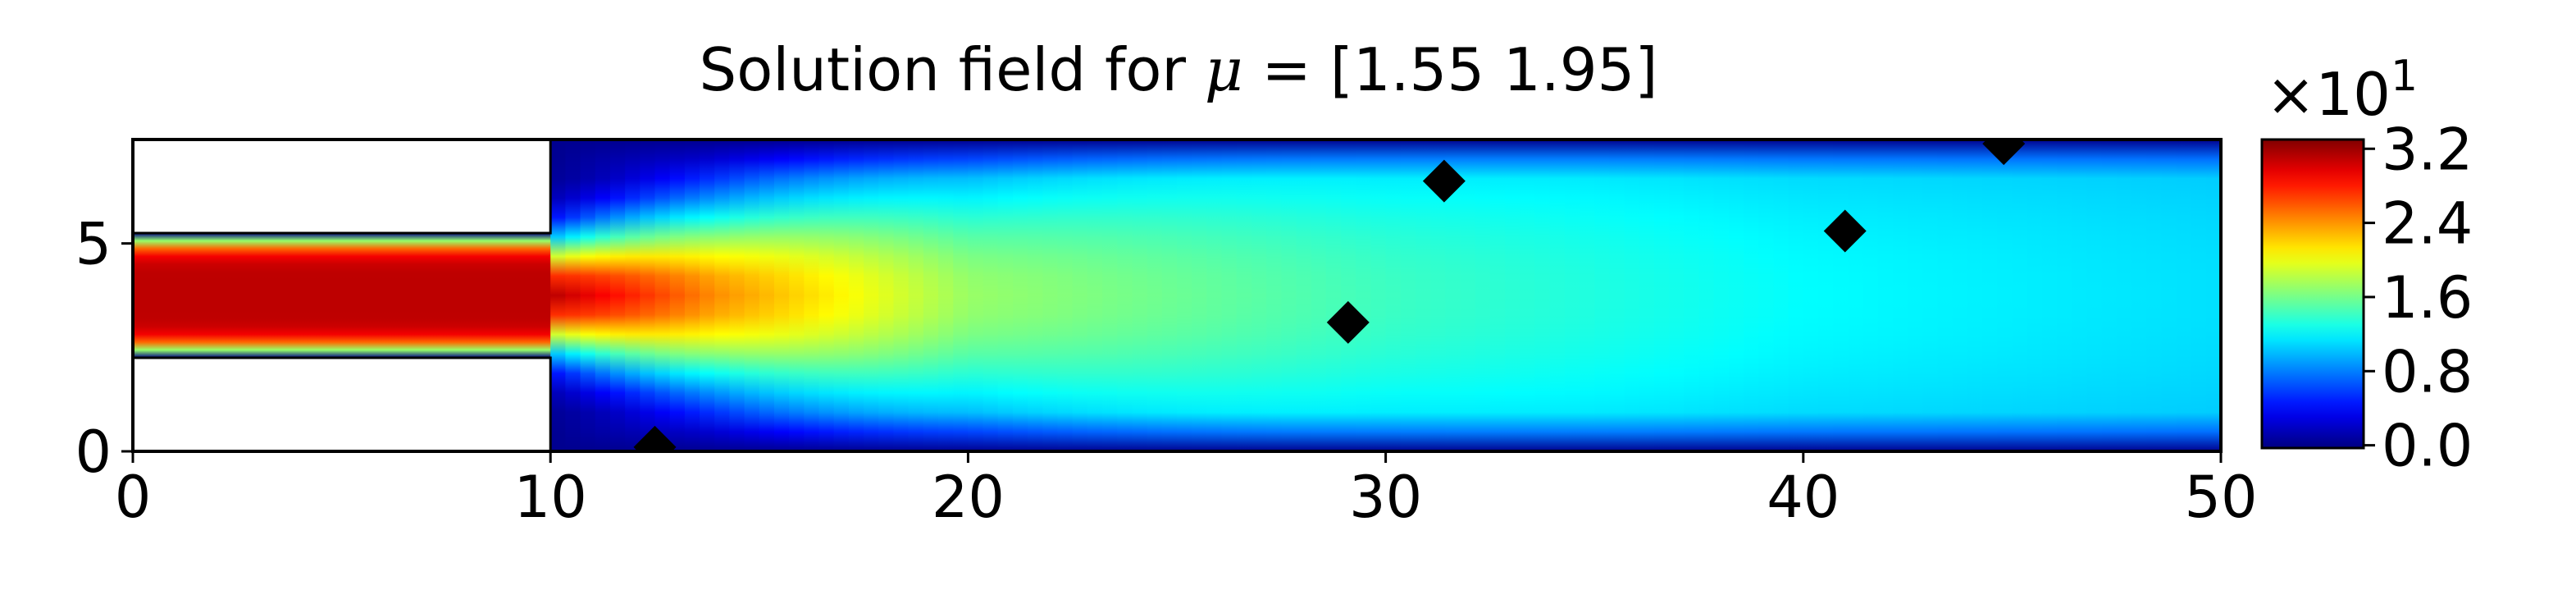 The width and height of the screenshot is (2576, 613). I want to click on y-axis-ticks: 05, so click(104, 348).